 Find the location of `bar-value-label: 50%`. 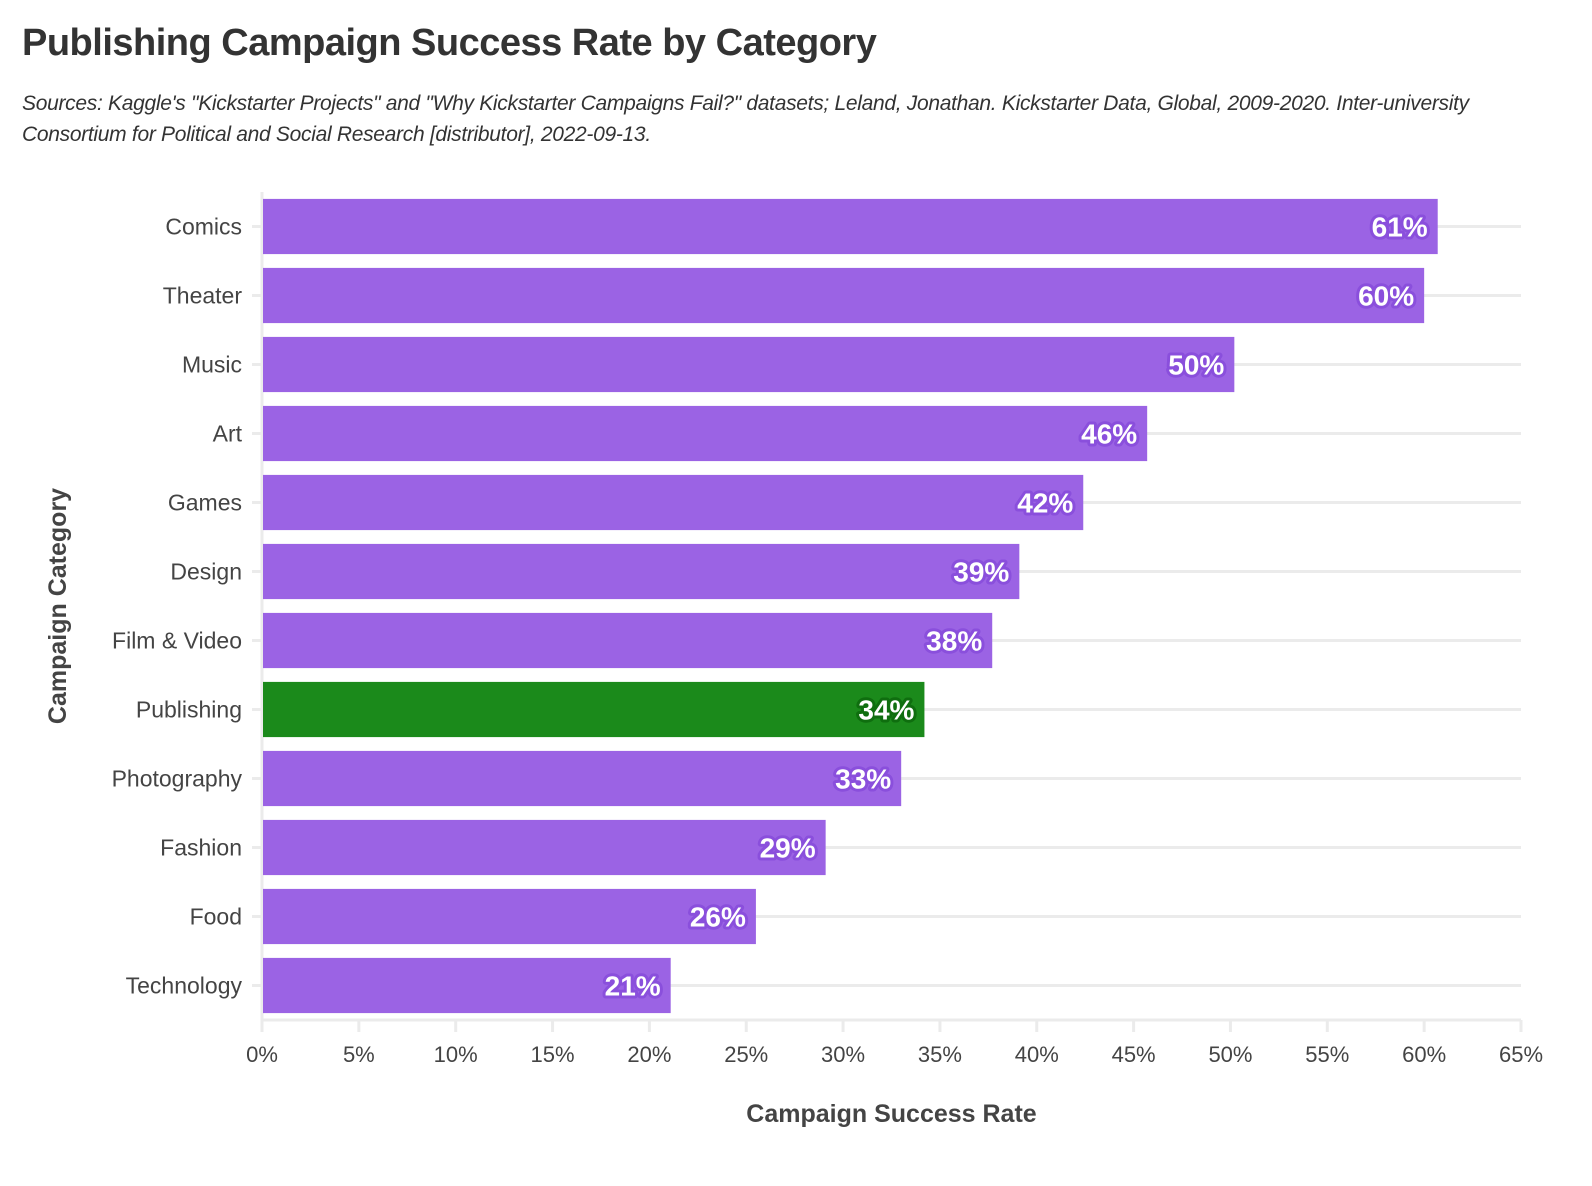

bar-value-label: 50% is located at coordinates (1196, 365).